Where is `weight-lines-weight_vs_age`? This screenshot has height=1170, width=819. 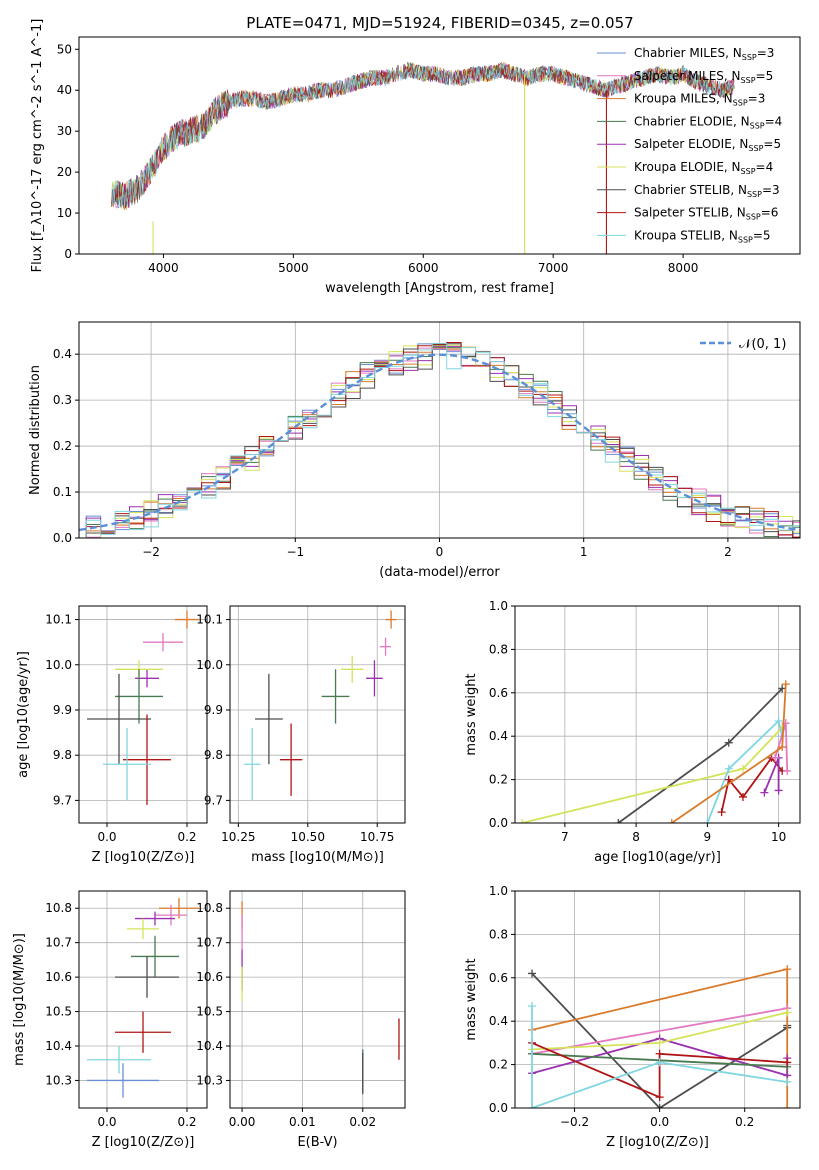 weight-lines-weight_vs_age is located at coordinates (655, 751).